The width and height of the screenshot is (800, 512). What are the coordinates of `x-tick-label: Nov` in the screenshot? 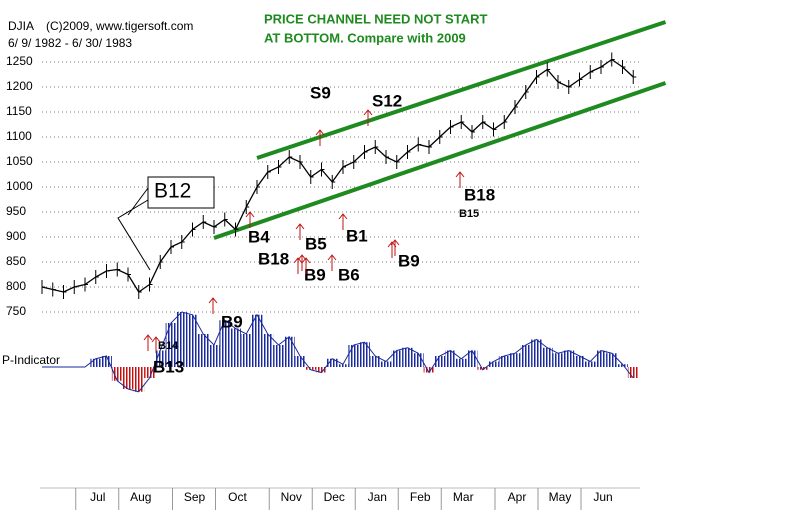 It's located at (291, 497).